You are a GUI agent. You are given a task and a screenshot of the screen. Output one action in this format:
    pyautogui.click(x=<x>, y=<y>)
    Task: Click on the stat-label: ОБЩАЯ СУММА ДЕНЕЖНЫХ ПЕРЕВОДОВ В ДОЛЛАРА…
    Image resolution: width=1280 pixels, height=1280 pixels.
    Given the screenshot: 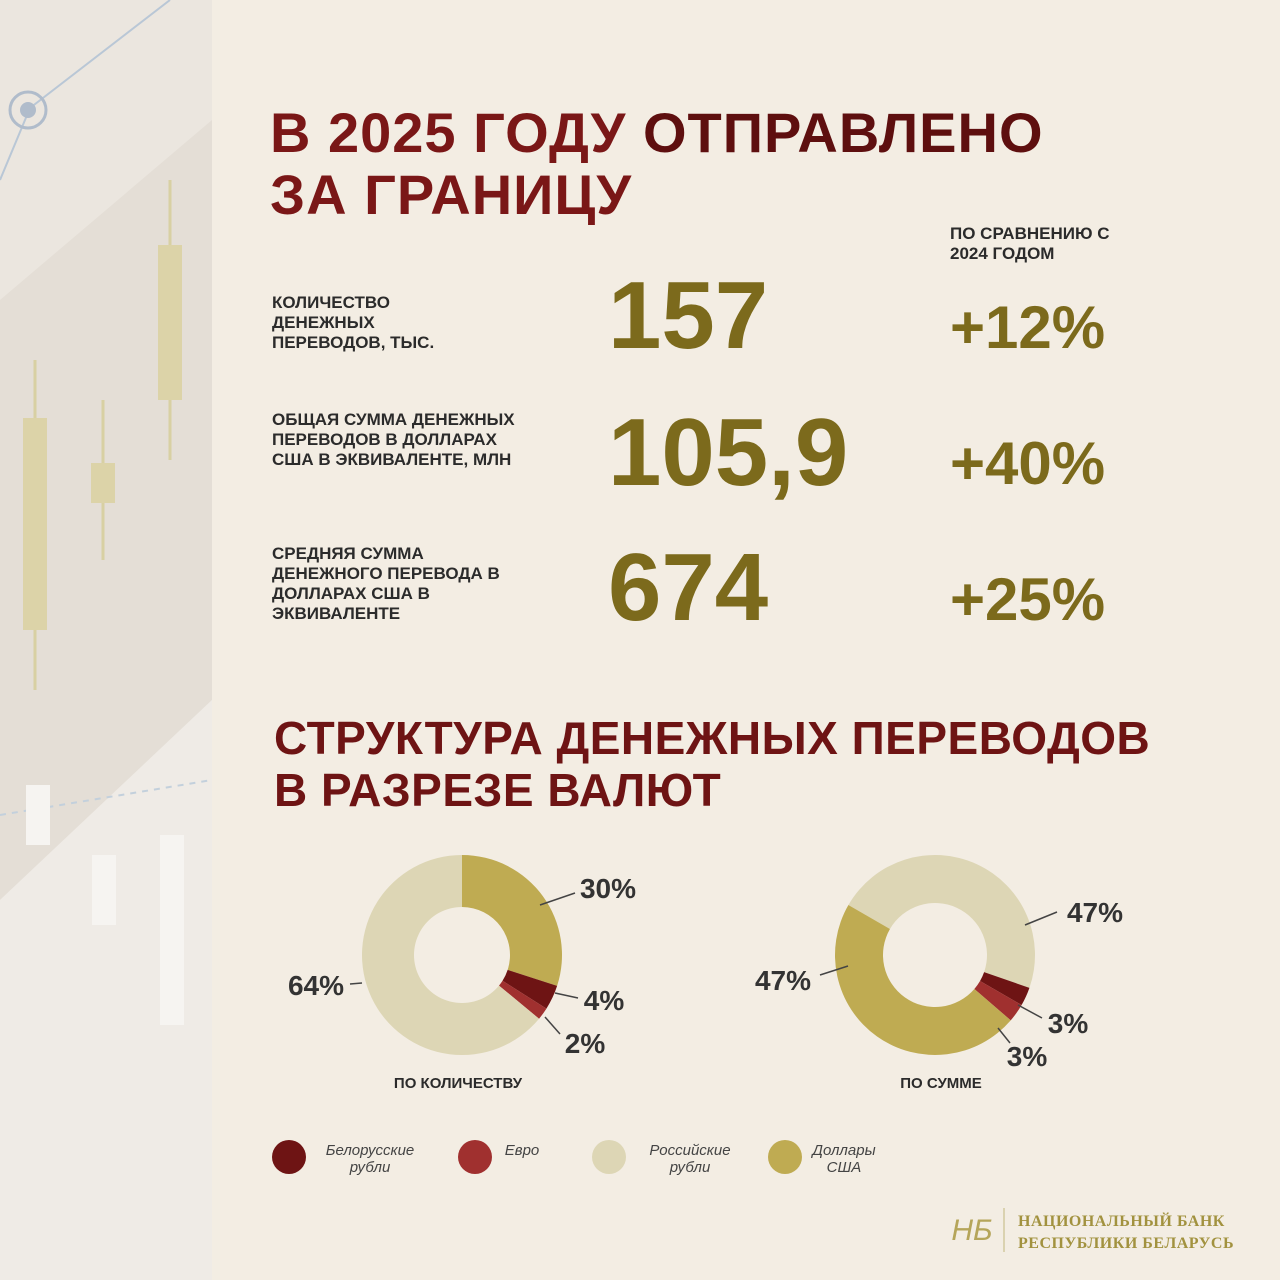 What is the action you would take?
    pyautogui.click(x=393, y=439)
    